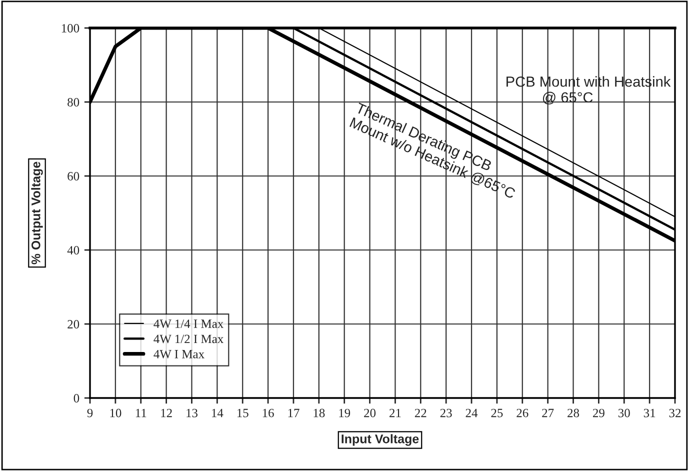  What do you see at coordinates (77, 398) in the screenshot?
I see `y-tick-label: 0` at bounding box center [77, 398].